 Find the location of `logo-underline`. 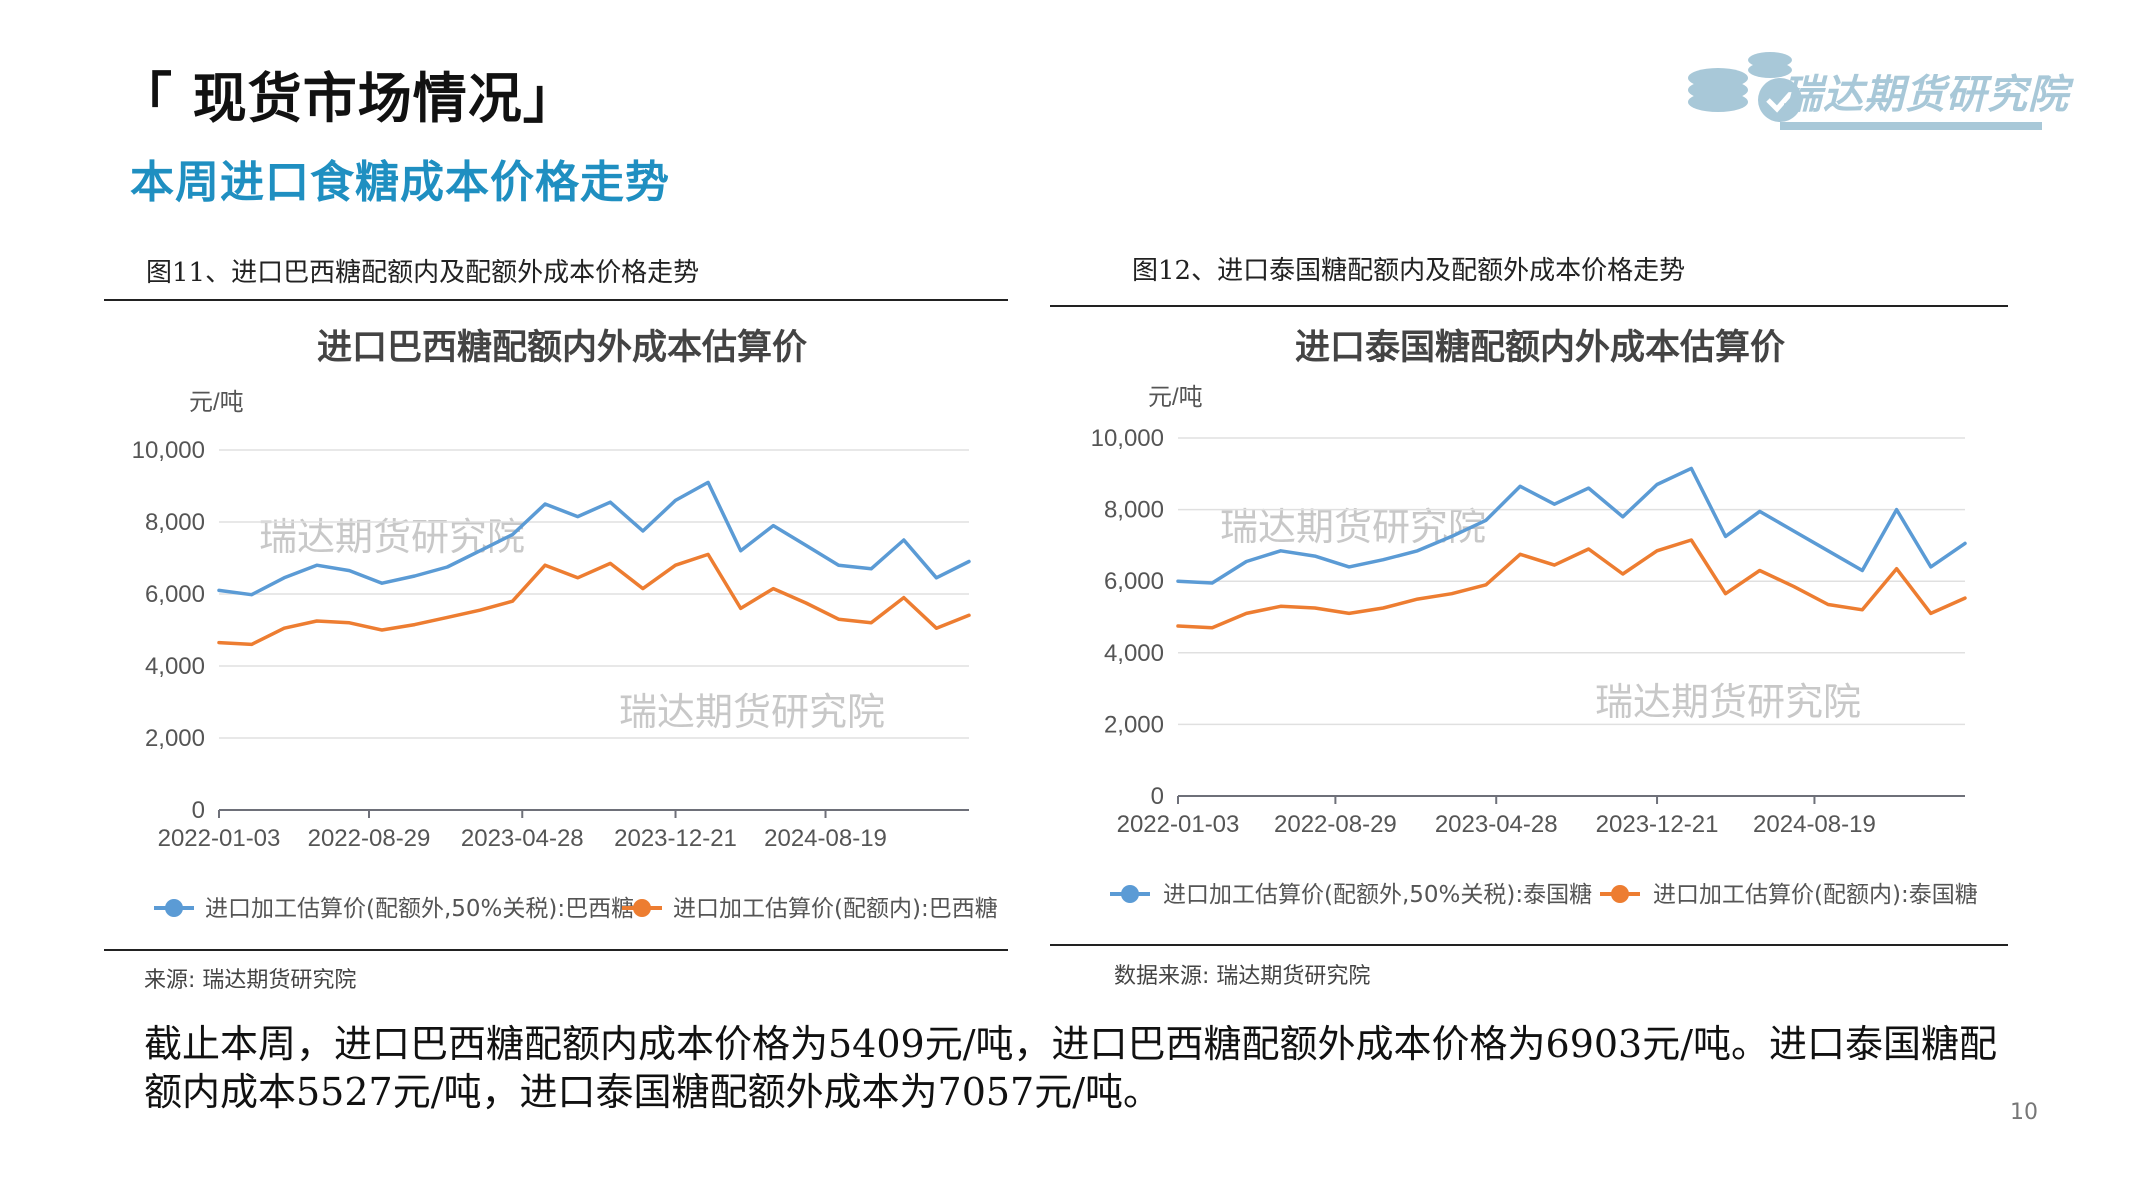

logo-underline is located at coordinates (1911, 126).